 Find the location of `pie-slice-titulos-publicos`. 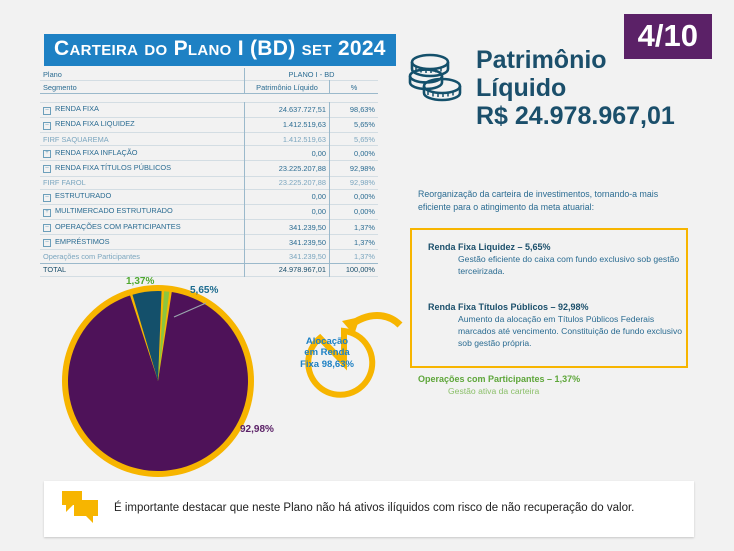

pie-slice-titulos-publicos is located at coordinates (158, 381).